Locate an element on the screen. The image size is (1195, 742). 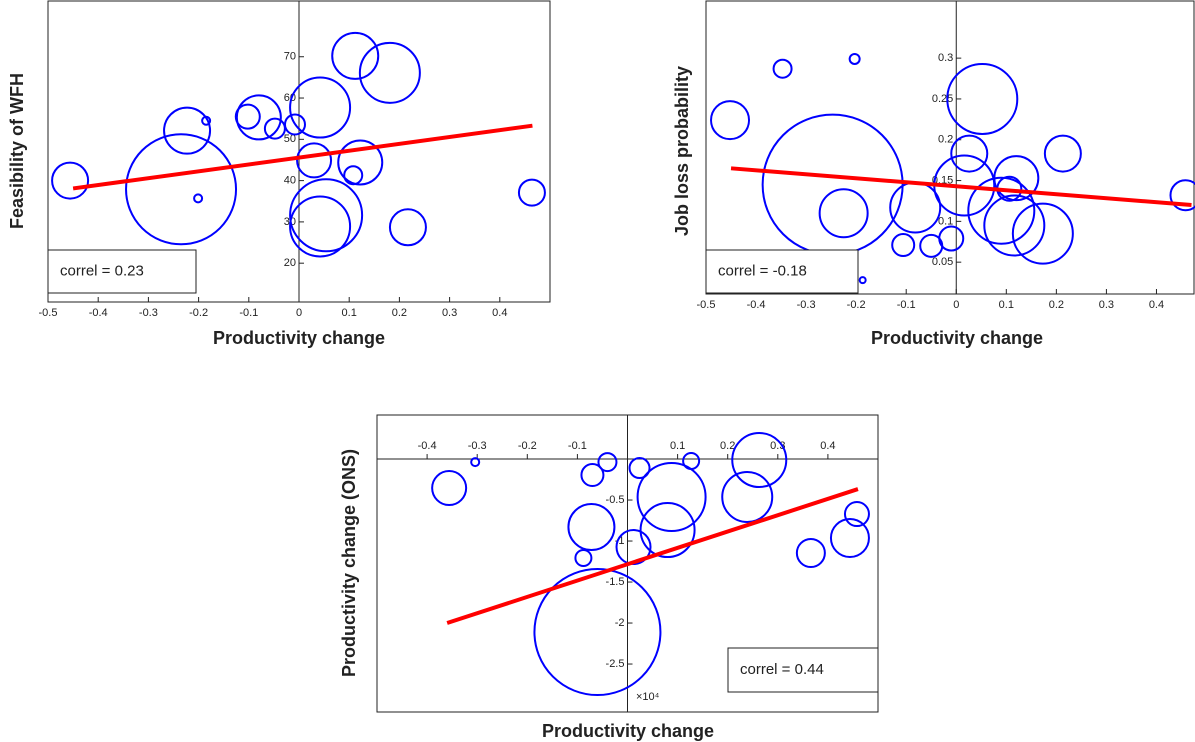
y-tick-label: 70 is located at coordinates (290, 57).